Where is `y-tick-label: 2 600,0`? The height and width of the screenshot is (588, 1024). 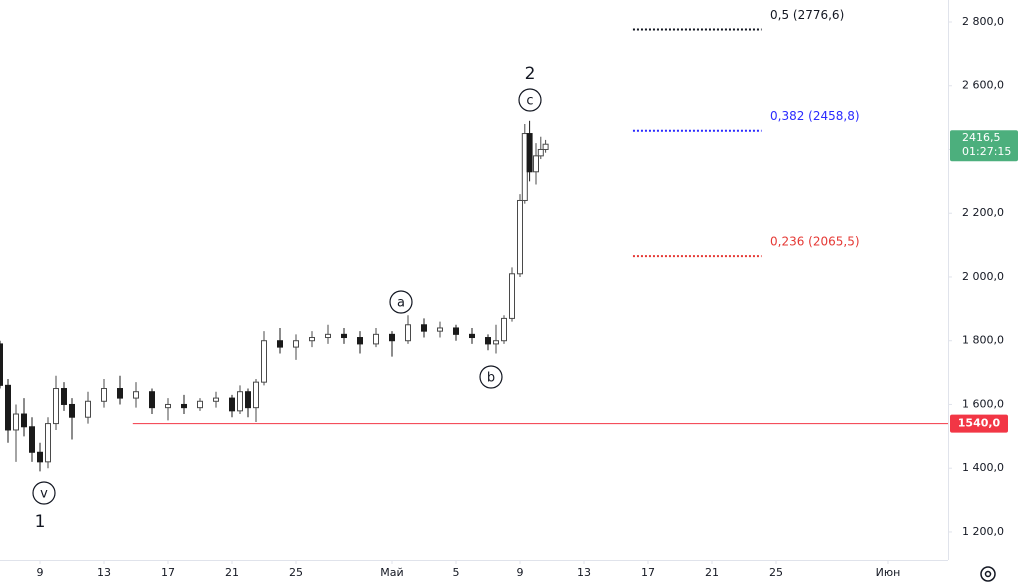 y-tick-label: 2 600,0 is located at coordinates (983, 85).